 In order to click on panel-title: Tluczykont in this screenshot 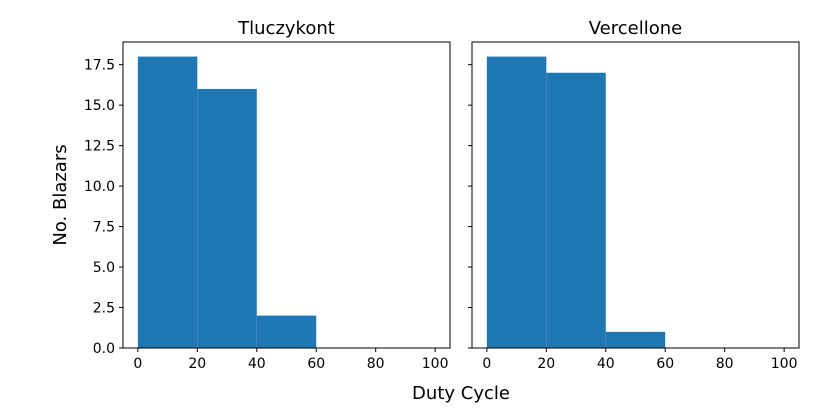, I will do `click(286, 28)`.